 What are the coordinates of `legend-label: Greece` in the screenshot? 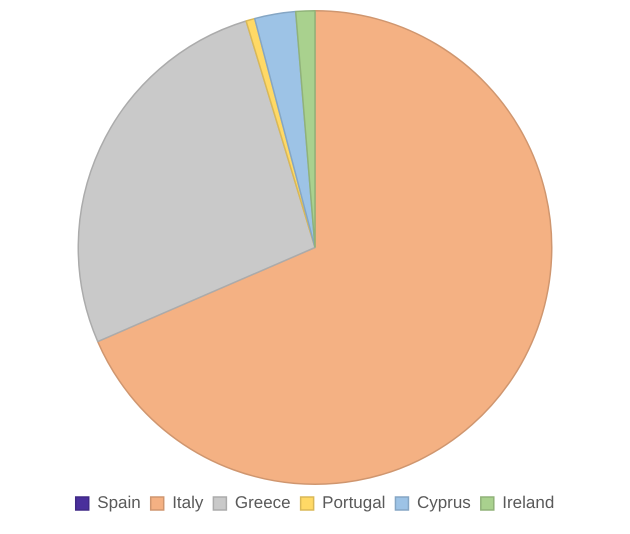 It's located at (262, 502).